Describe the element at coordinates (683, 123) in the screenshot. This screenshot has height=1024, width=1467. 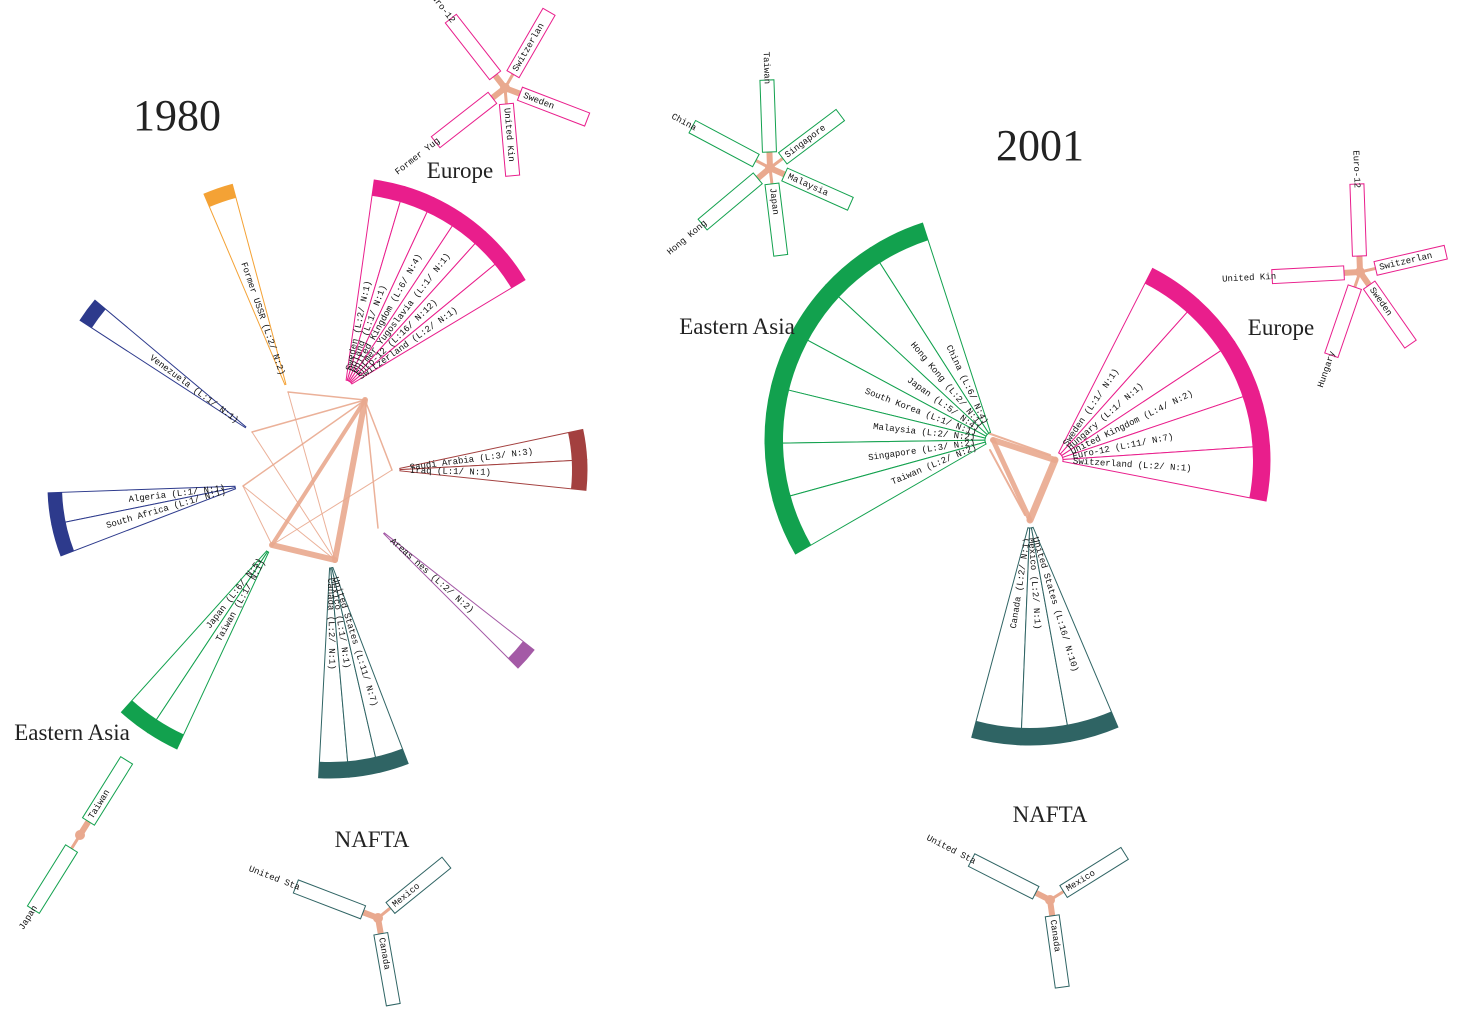
I see `star-label: China` at that location.